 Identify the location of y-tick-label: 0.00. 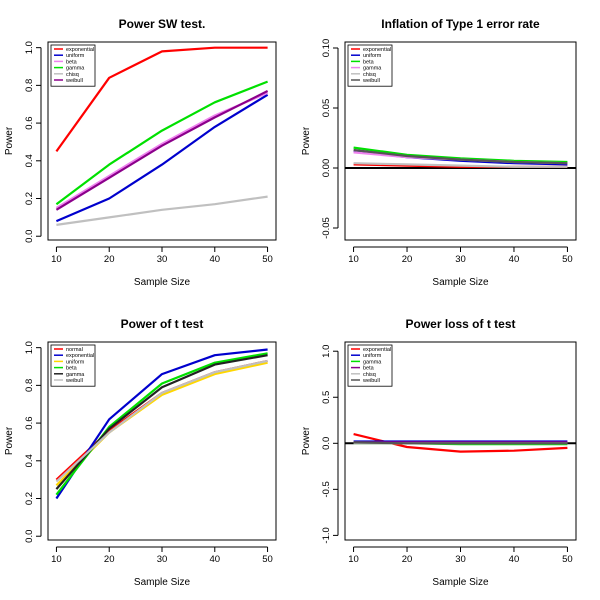
(326, 168).